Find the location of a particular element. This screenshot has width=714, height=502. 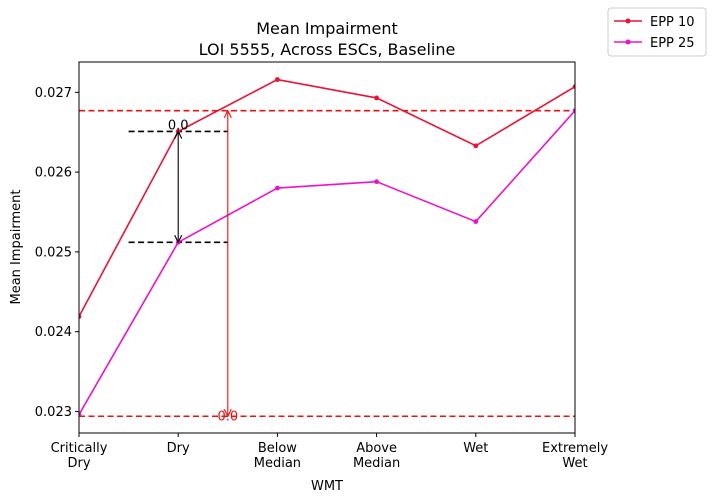

y-tick-label: 0.027 is located at coordinates (53, 93).